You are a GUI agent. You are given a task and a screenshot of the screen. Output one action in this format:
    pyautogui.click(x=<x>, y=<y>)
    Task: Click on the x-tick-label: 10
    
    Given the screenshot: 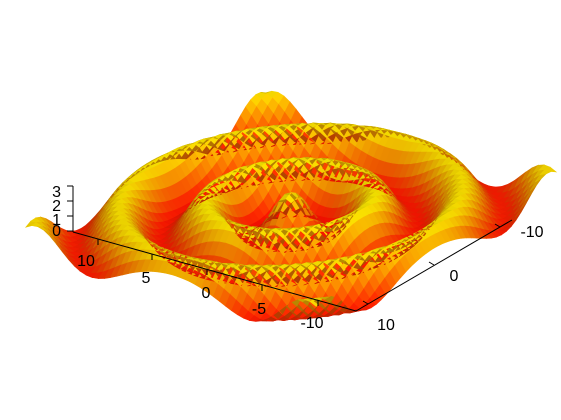 What is the action you would take?
    pyautogui.click(x=386, y=325)
    